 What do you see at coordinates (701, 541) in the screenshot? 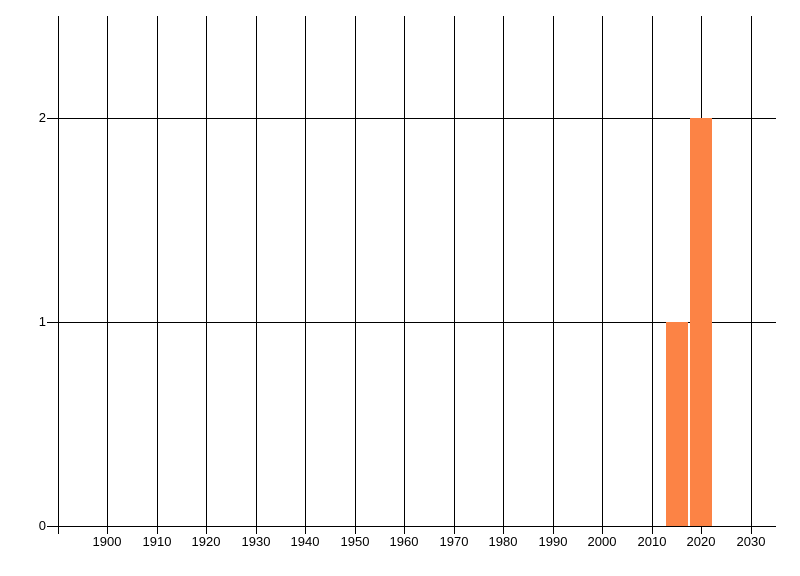
I see `x-tick-label: 2020` at bounding box center [701, 541].